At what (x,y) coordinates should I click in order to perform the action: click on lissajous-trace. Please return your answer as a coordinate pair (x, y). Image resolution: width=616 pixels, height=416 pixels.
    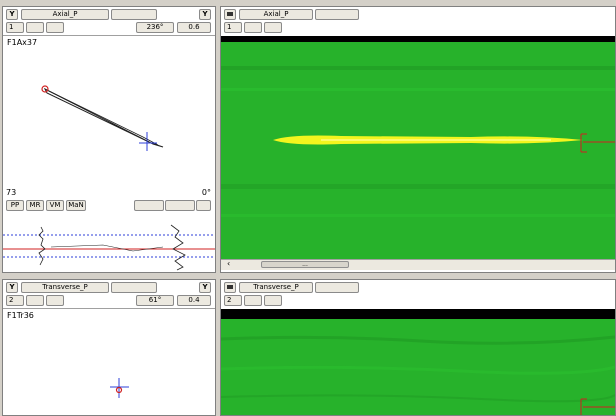
    Looking at the image, I should click on (103, 117).